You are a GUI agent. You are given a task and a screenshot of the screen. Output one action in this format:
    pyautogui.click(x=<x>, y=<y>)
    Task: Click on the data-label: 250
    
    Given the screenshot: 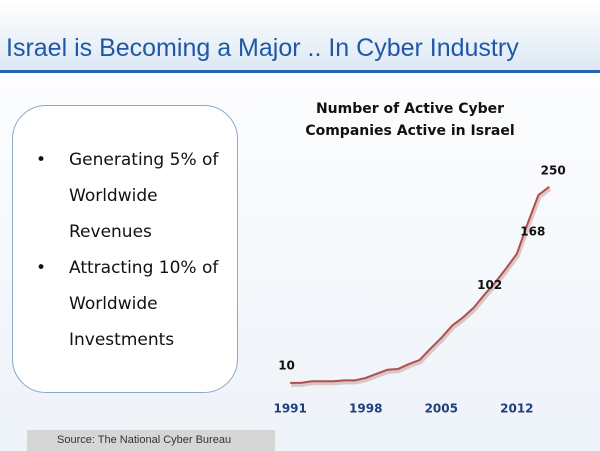 What is the action you would take?
    pyautogui.click(x=553, y=170)
    